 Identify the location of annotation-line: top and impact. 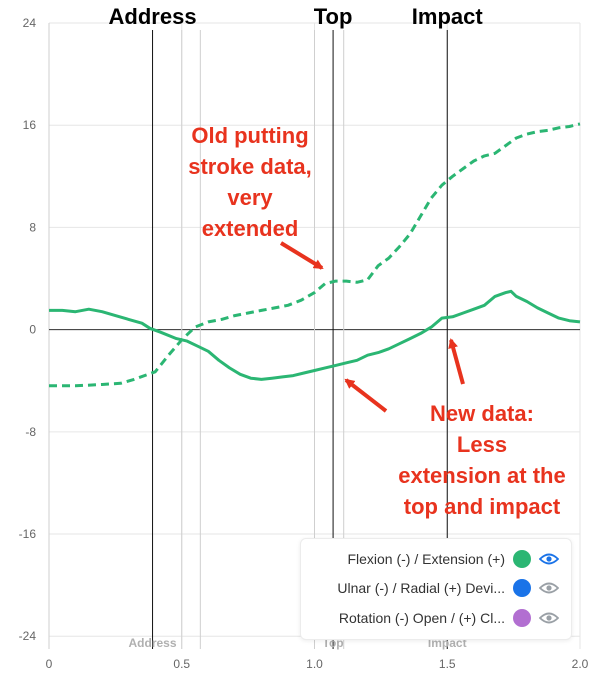
(482, 506).